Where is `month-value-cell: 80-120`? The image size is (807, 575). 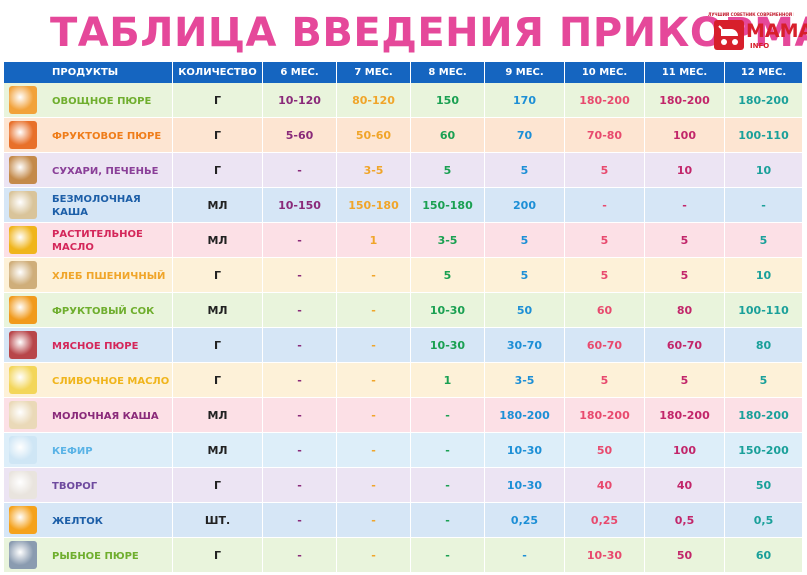 month-value-cell: 80-120 is located at coordinates (374, 100).